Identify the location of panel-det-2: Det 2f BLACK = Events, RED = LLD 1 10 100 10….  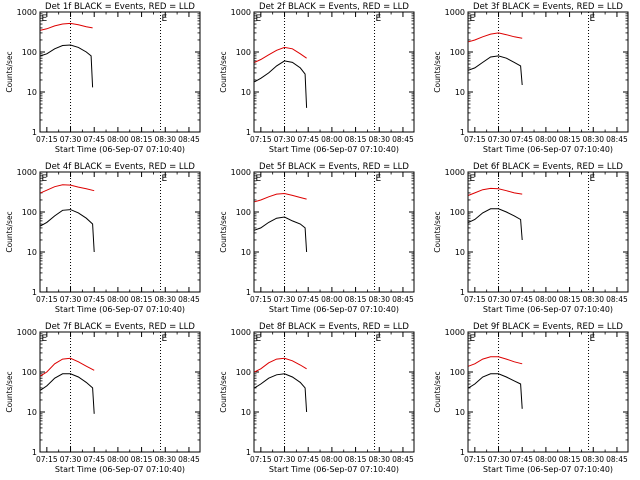
(317, 78).